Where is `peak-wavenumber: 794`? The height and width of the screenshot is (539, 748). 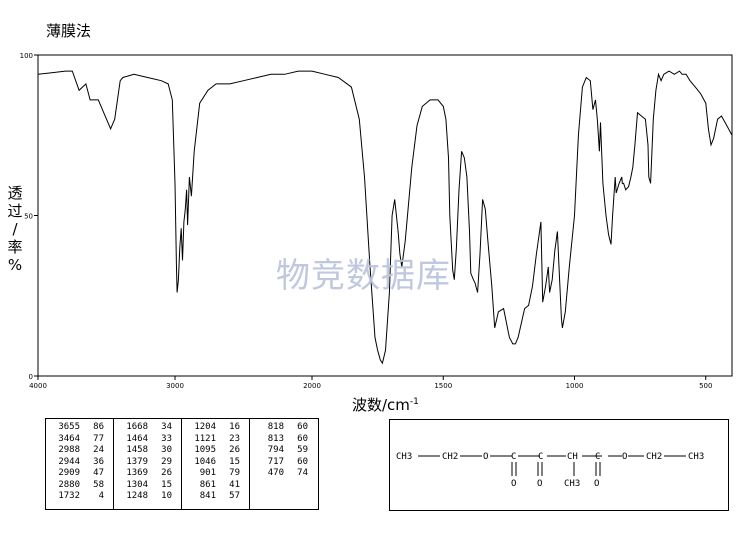 peak-wavenumber: 794 is located at coordinates (275, 450).